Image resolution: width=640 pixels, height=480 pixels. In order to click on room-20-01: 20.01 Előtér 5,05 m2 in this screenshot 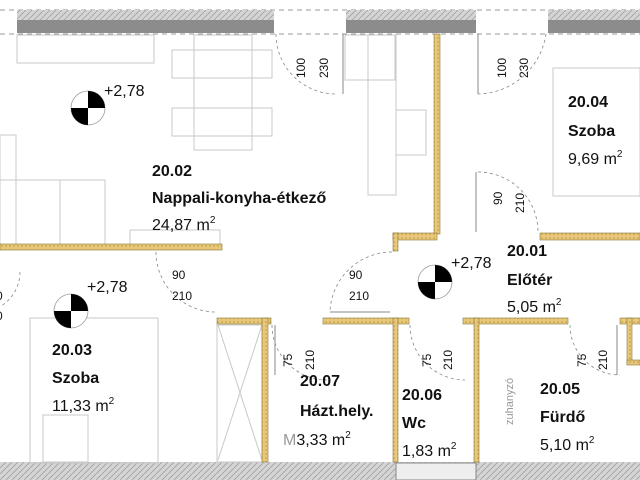, I will do `click(534, 279)`.